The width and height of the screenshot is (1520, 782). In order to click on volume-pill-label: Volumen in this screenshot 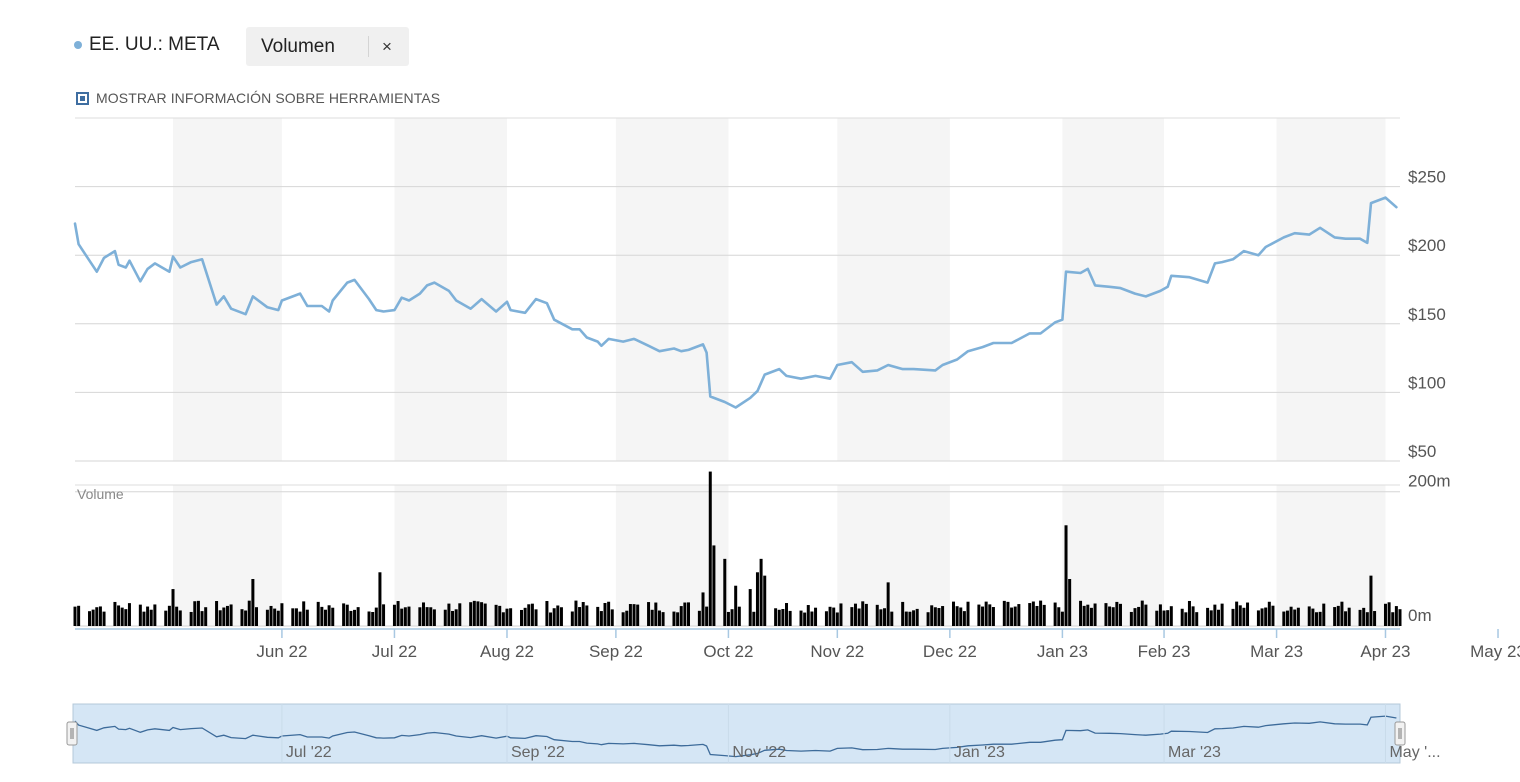, I will do `click(298, 46)`.